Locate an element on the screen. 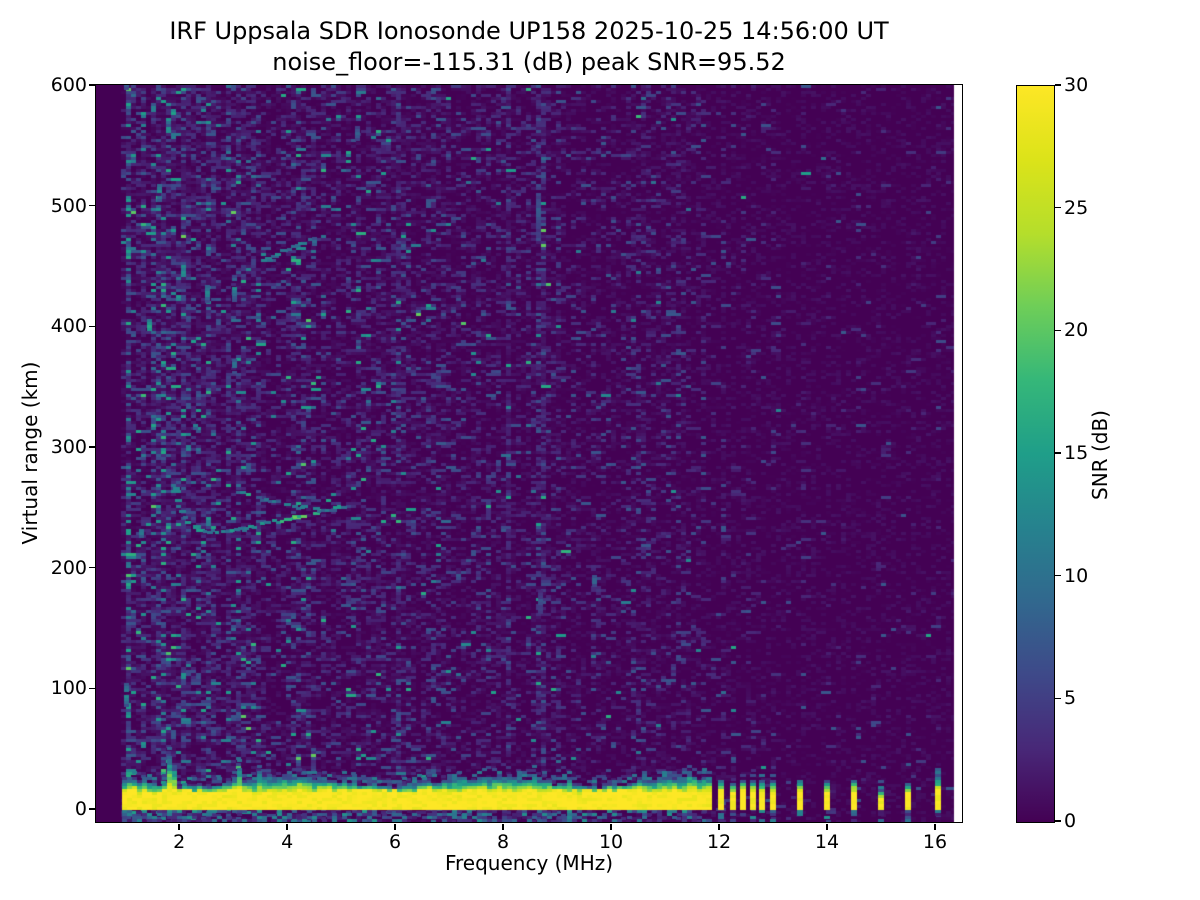 Image resolution: width=1200 pixels, height=900 pixels. x-tick-label: 16 is located at coordinates (935, 842).